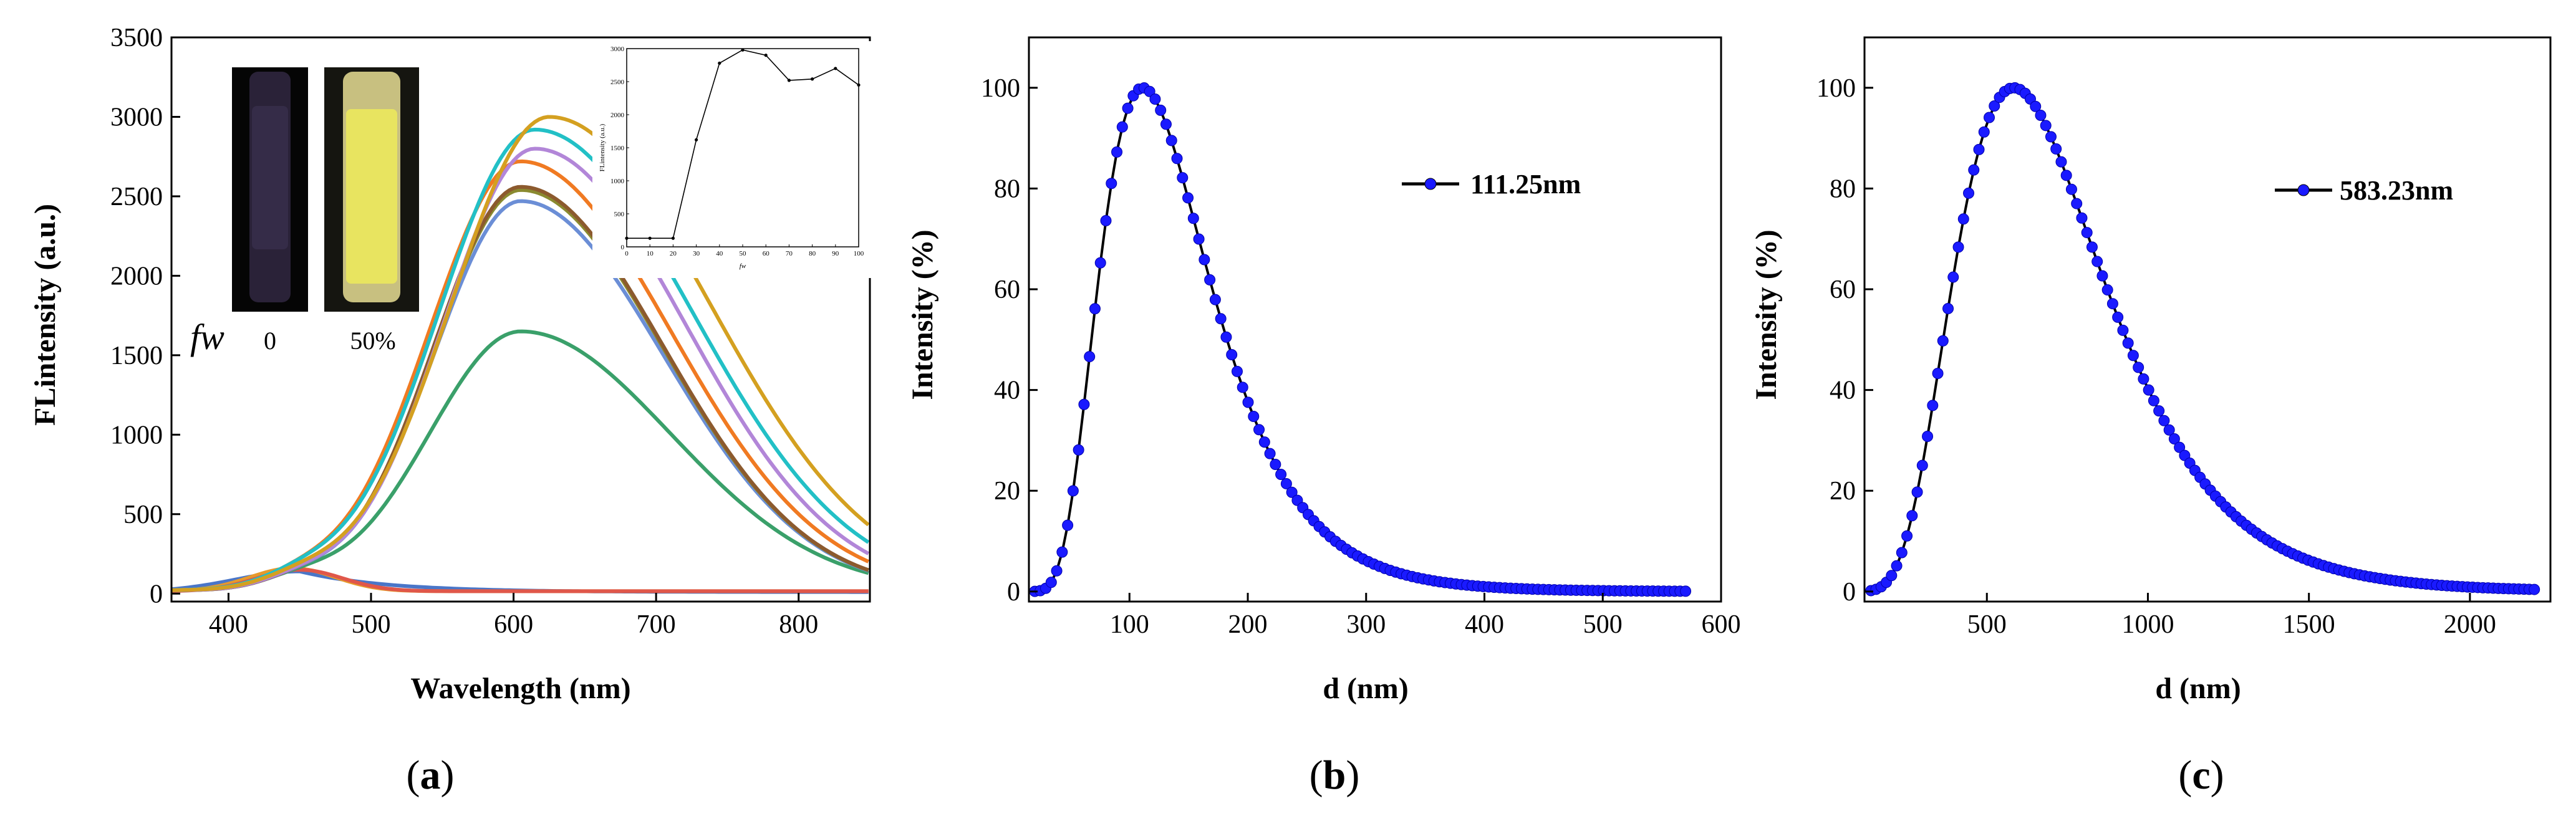  What do you see at coordinates (2201, 775) in the screenshot?
I see `panel-letter-c: c` at bounding box center [2201, 775].